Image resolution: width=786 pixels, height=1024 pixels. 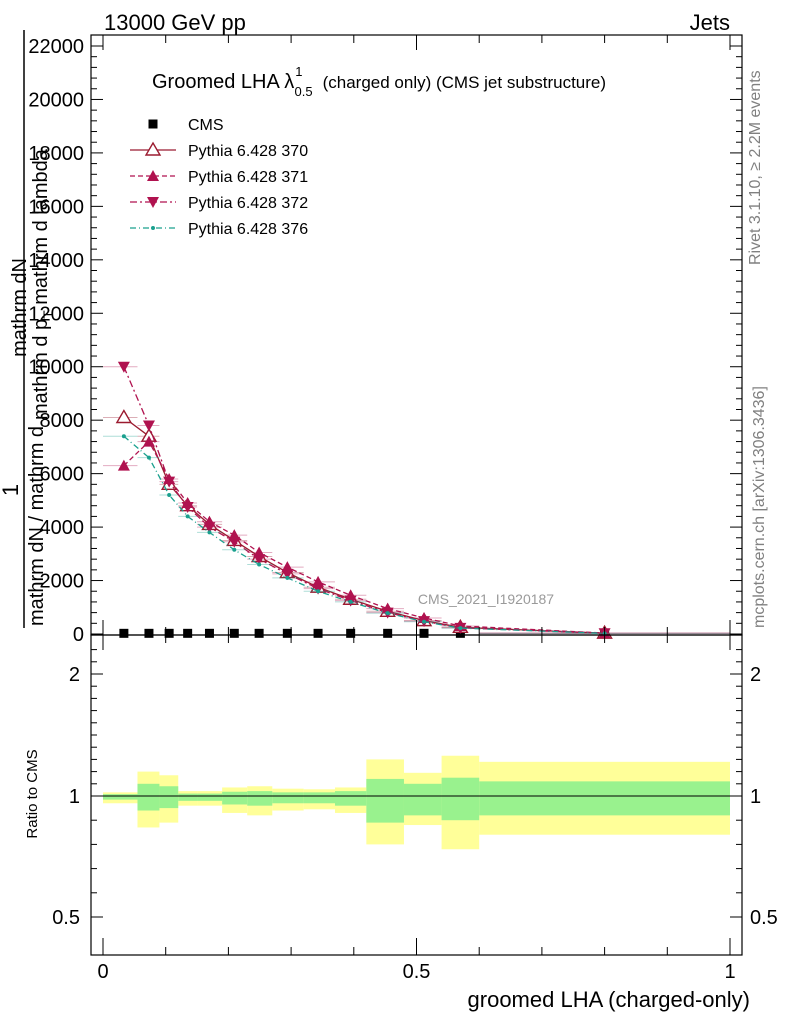 I want to click on ratio-y-tick-label-right: 2, so click(x=755, y=675).